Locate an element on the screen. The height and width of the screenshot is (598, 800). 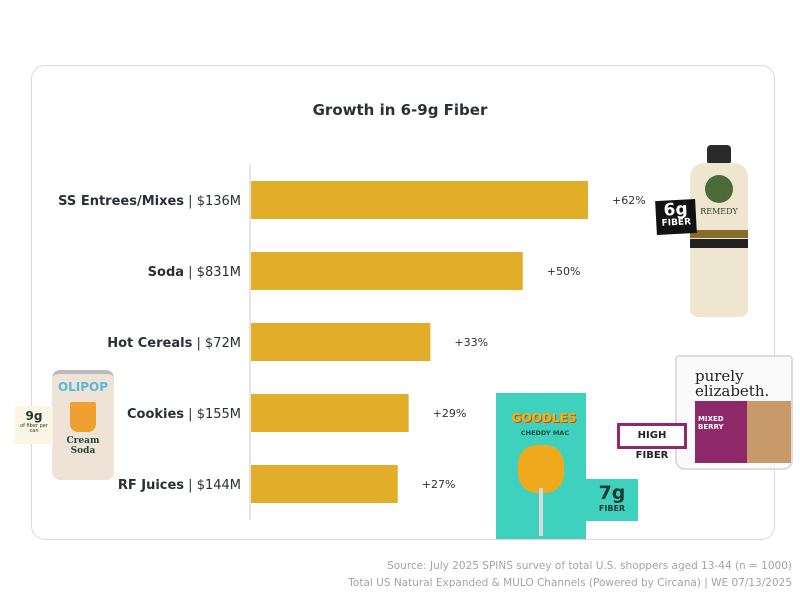
fiber-sticker-6g: 6g FIBER is located at coordinates (676, 217).